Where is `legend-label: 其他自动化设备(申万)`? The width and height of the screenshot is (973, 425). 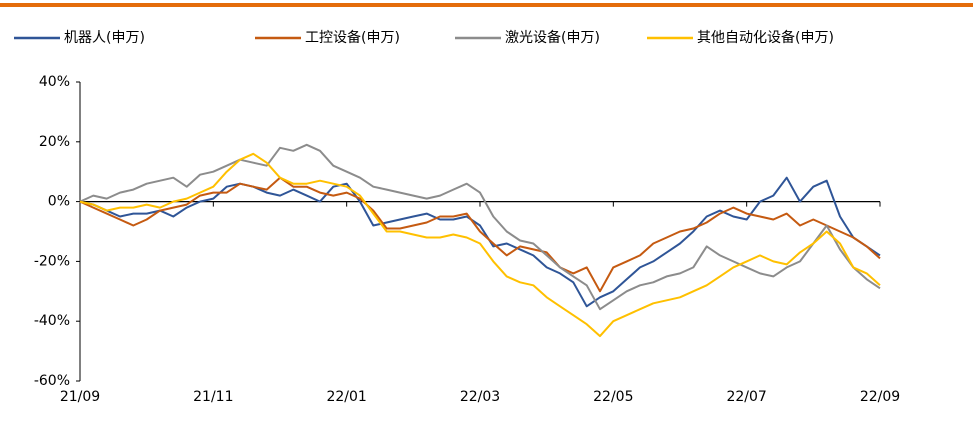 legend-label: 其他自动化设备(申万) is located at coordinates (765, 37).